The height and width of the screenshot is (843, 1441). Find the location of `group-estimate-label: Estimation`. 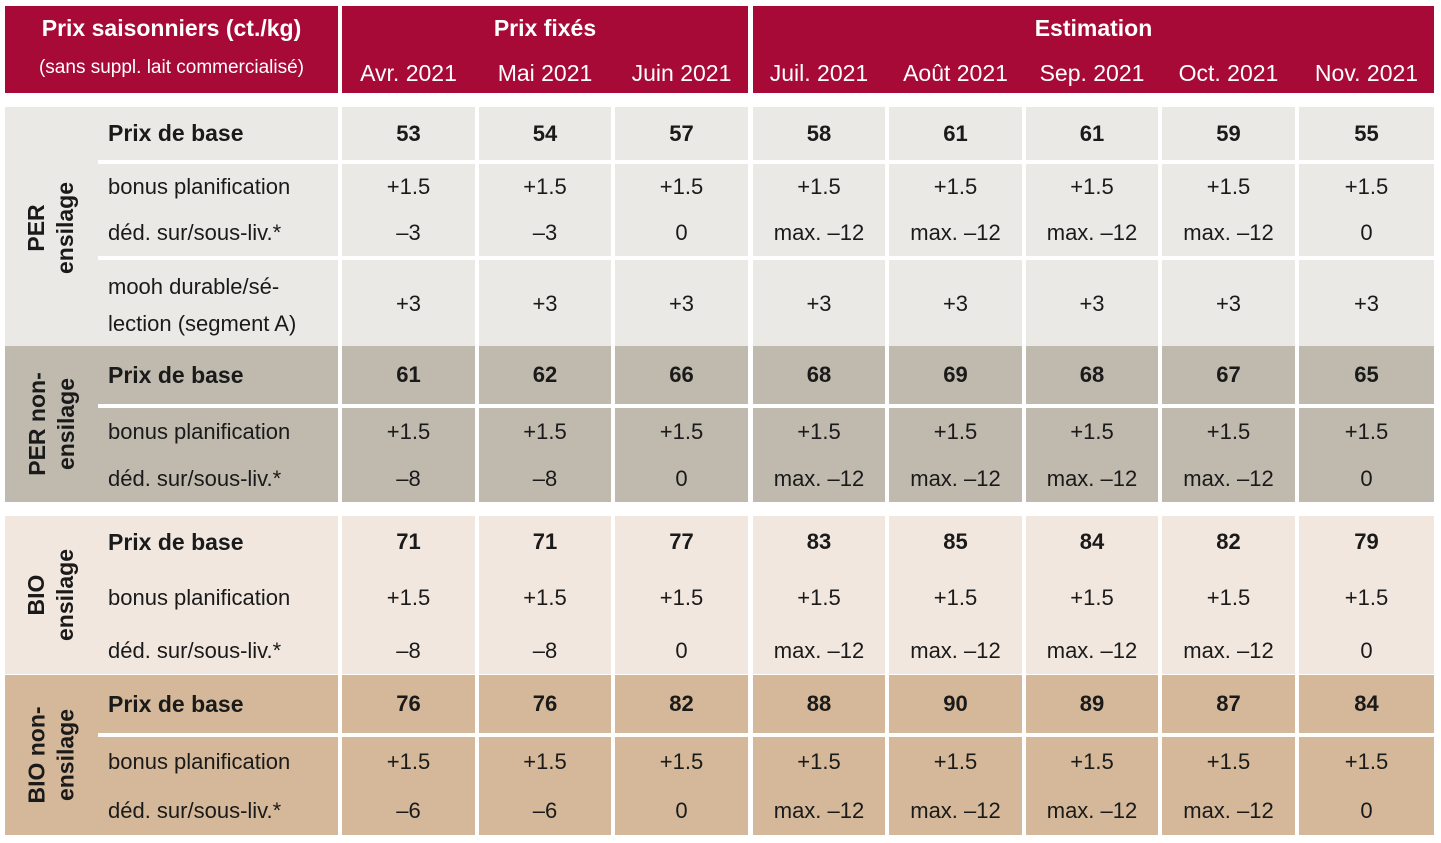

group-estimate-label: Estimation is located at coordinates (1093, 27).